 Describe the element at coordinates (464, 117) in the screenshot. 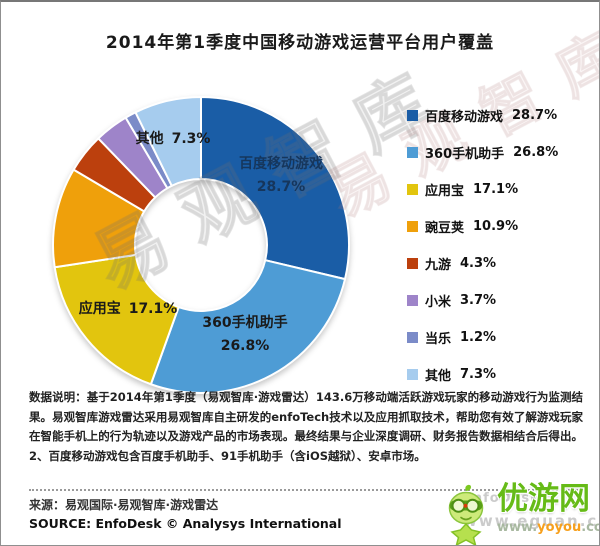

I see `legend-label: 百度移动游戏` at that location.